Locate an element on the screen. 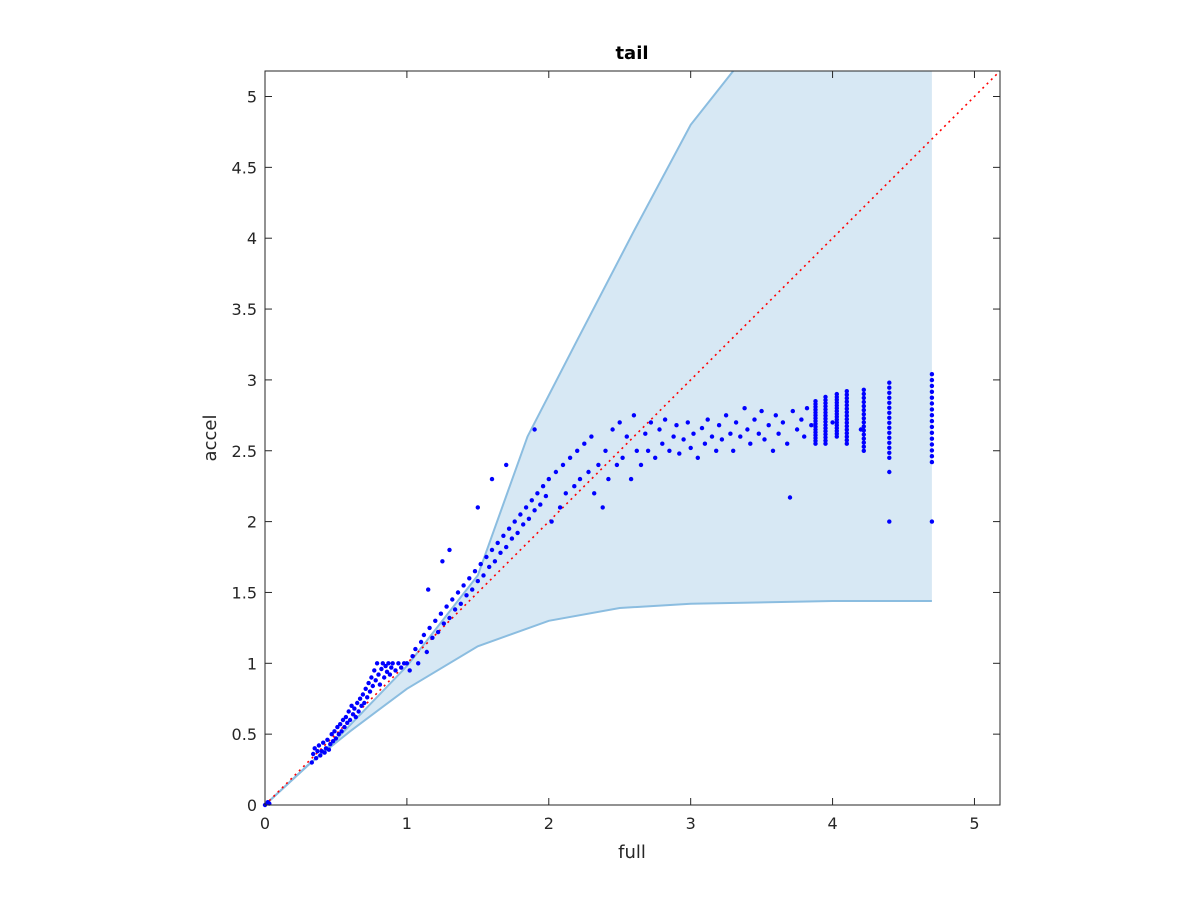  y-tick-label: 4 is located at coordinates (252, 238).